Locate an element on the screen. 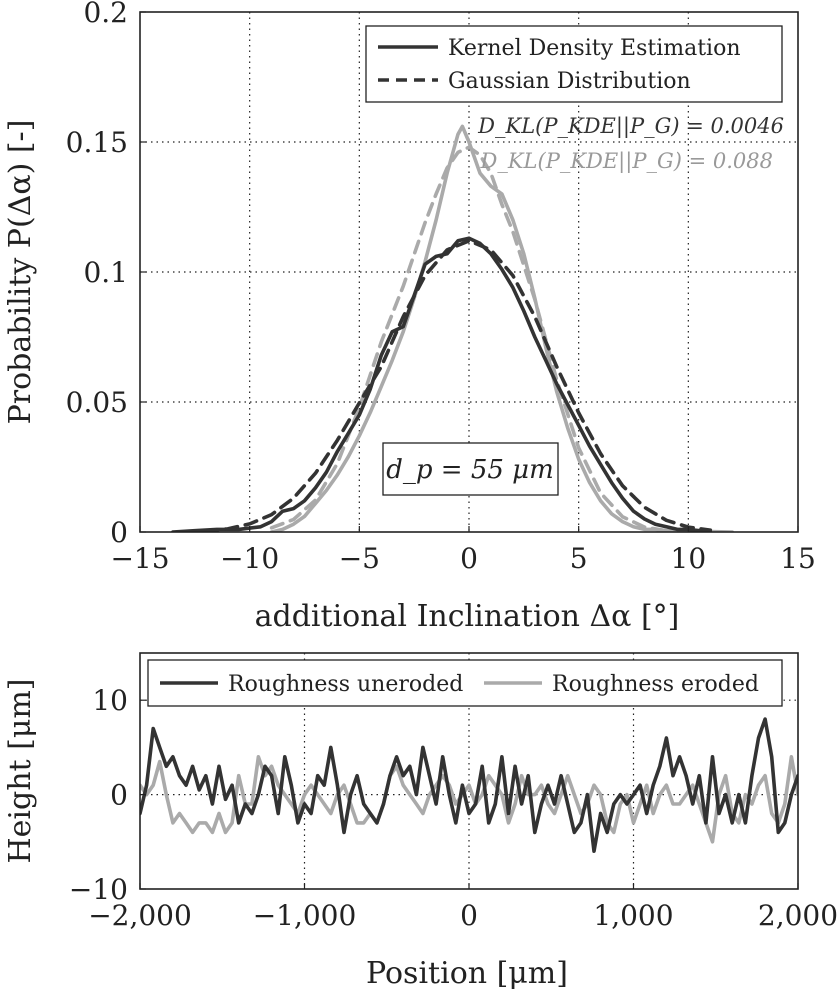 The image size is (838, 993). y-tick-label: 10 is located at coordinates (110, 700).